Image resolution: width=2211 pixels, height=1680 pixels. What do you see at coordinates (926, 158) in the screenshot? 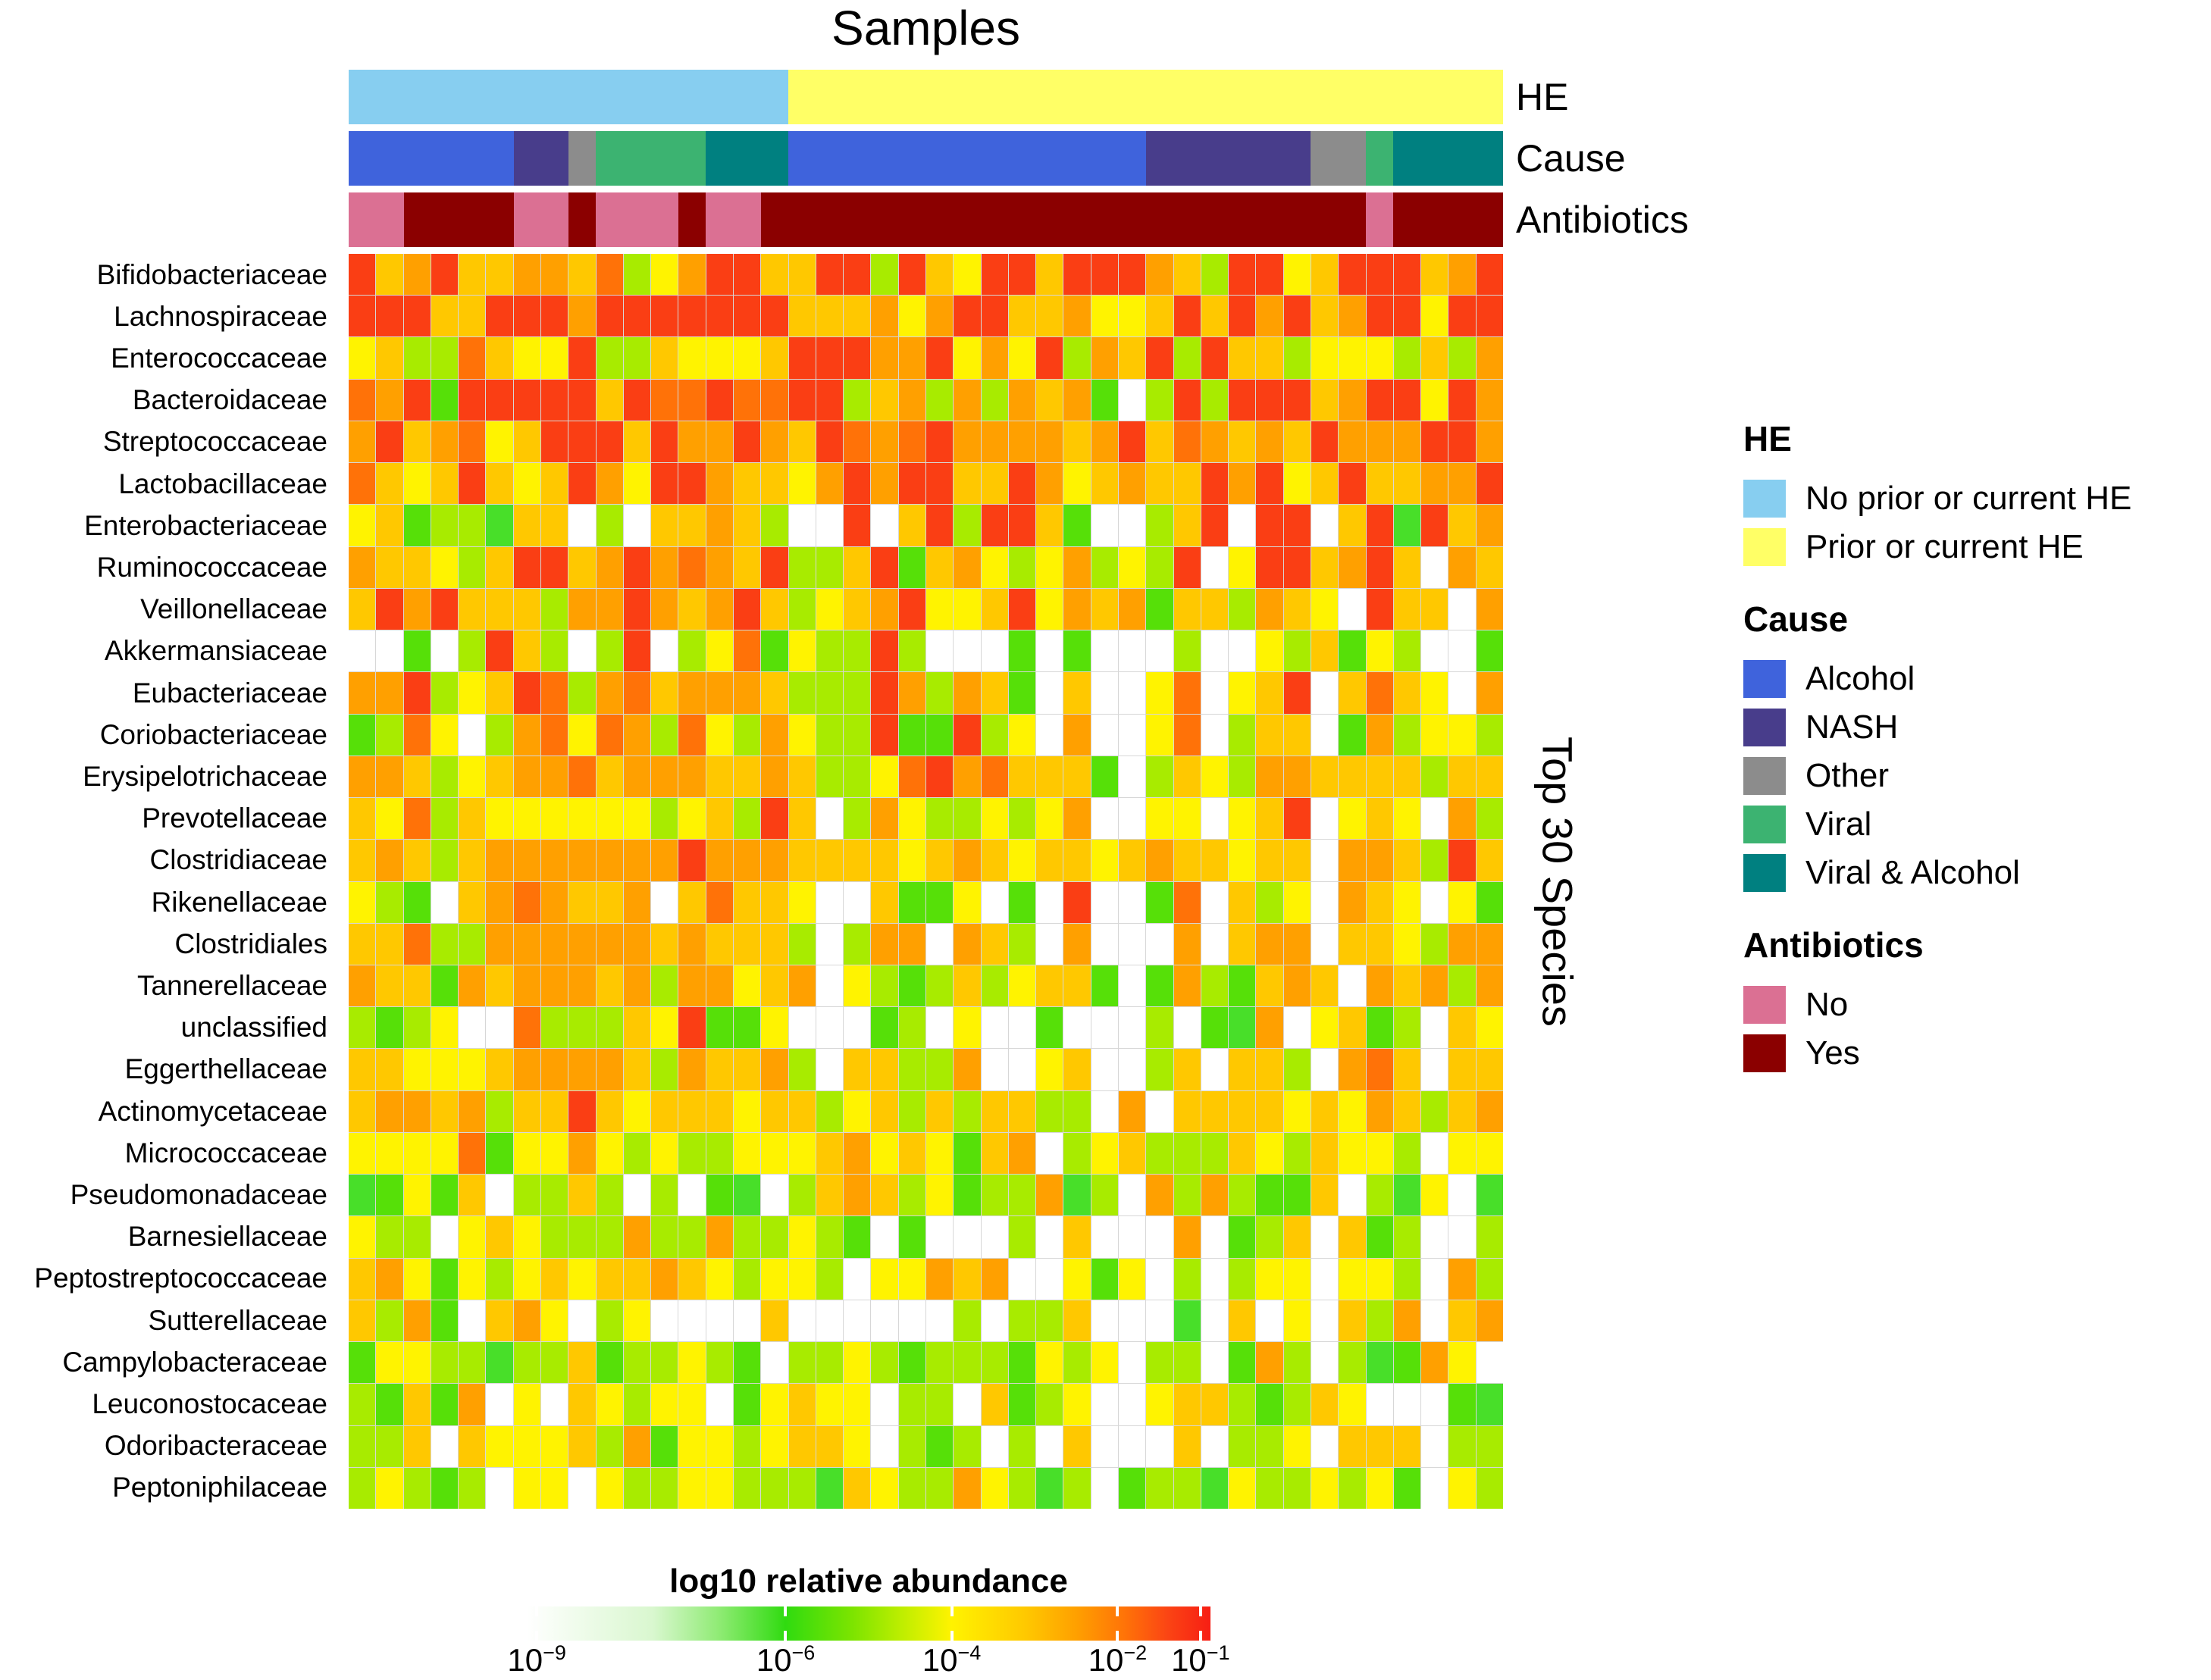
I see `annotation-bar-cause` at bounding box center [926, 158].